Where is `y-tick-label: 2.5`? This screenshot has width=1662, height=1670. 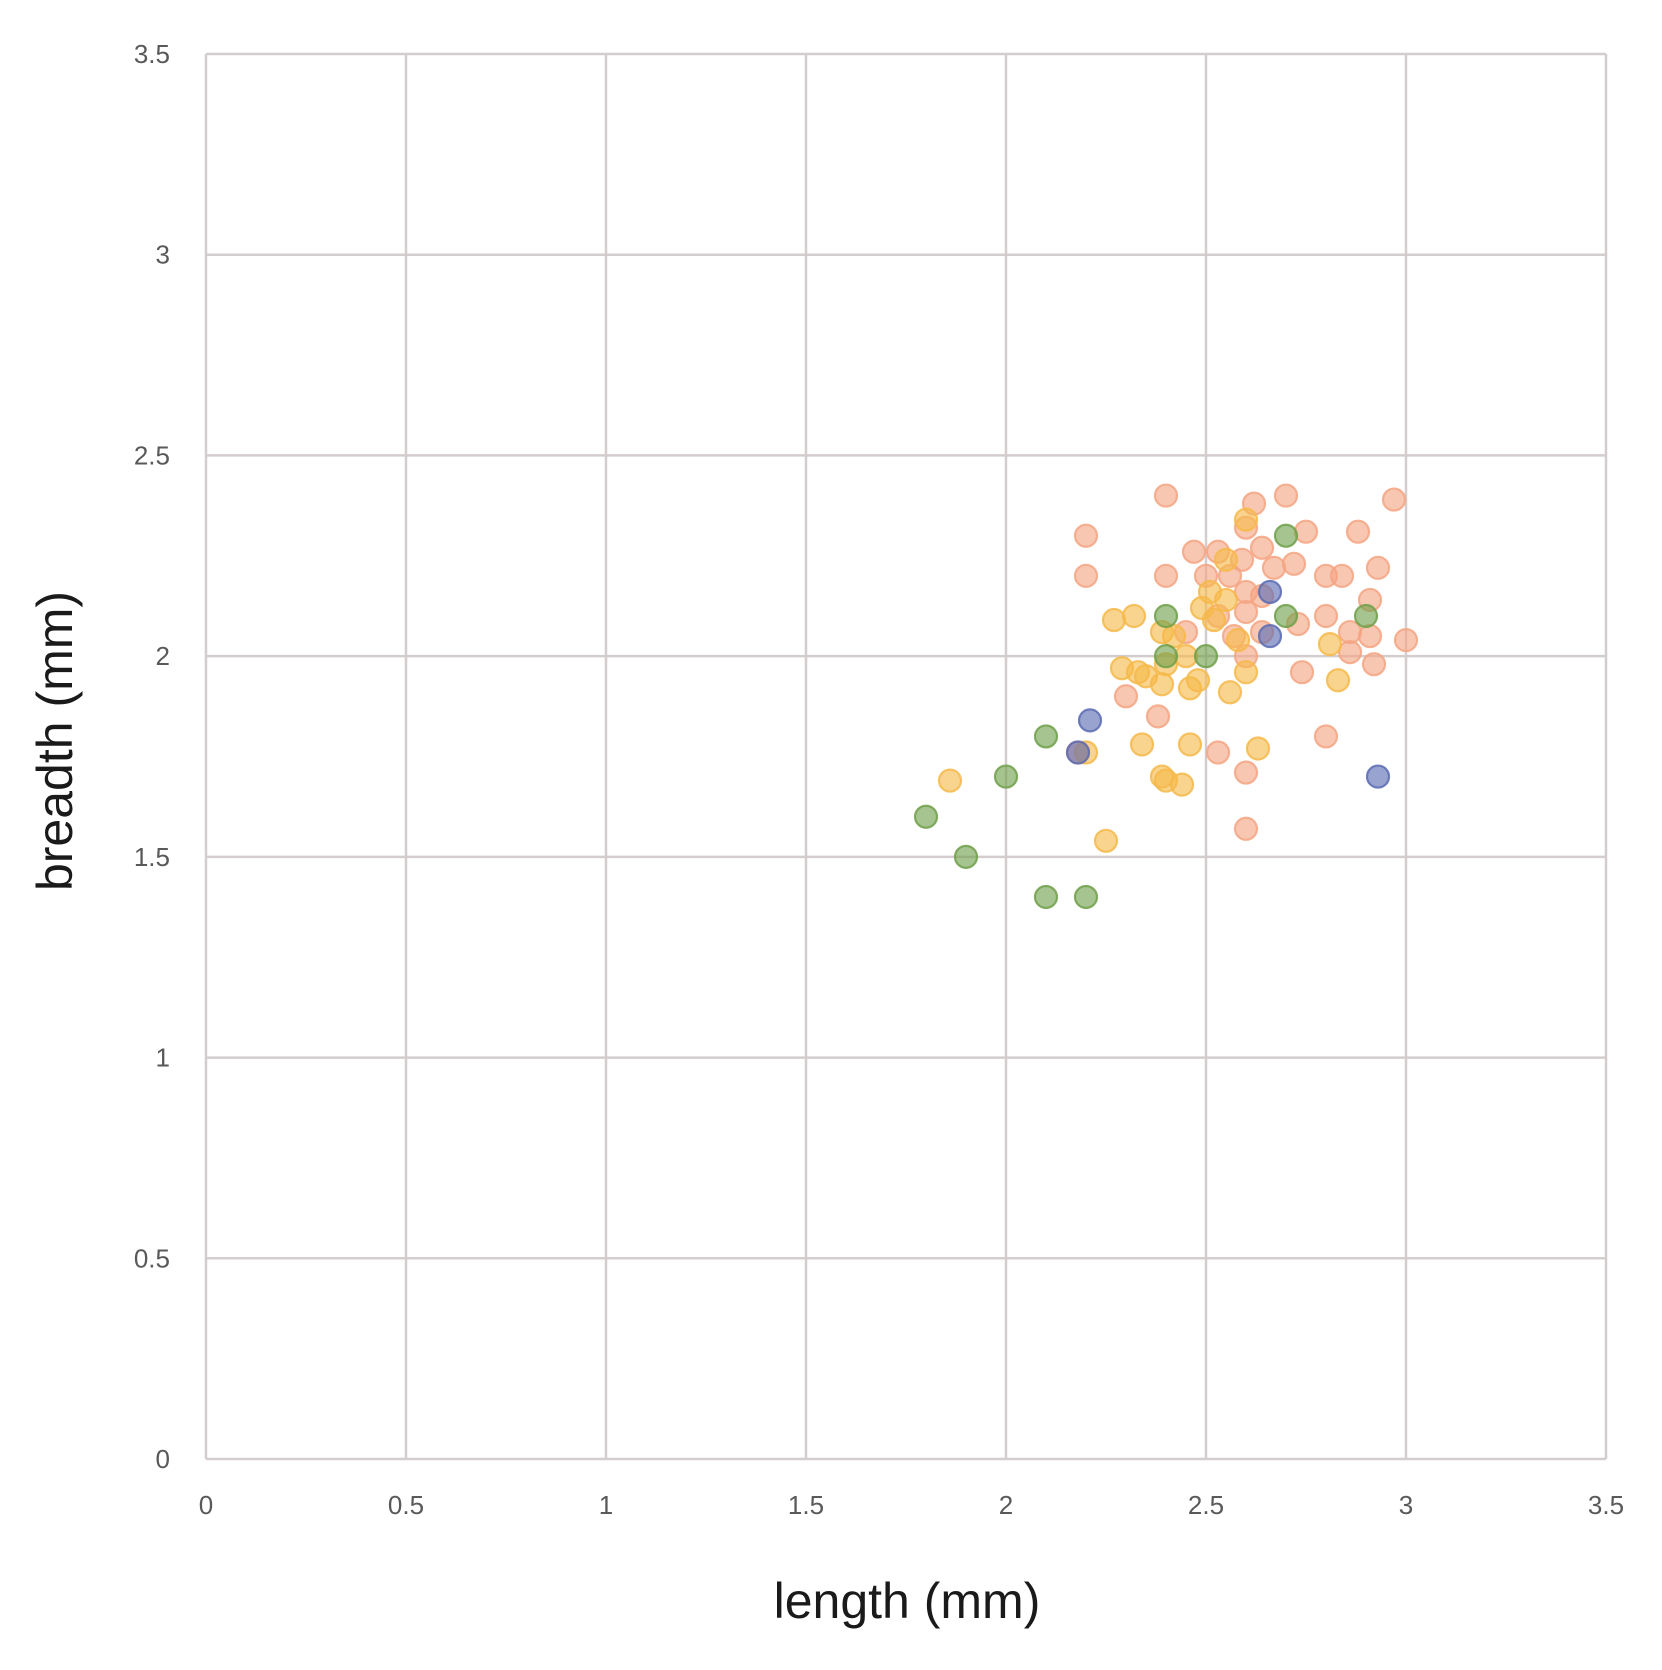
y-tick-label: 2.5 is located at coordinates (152, 455).